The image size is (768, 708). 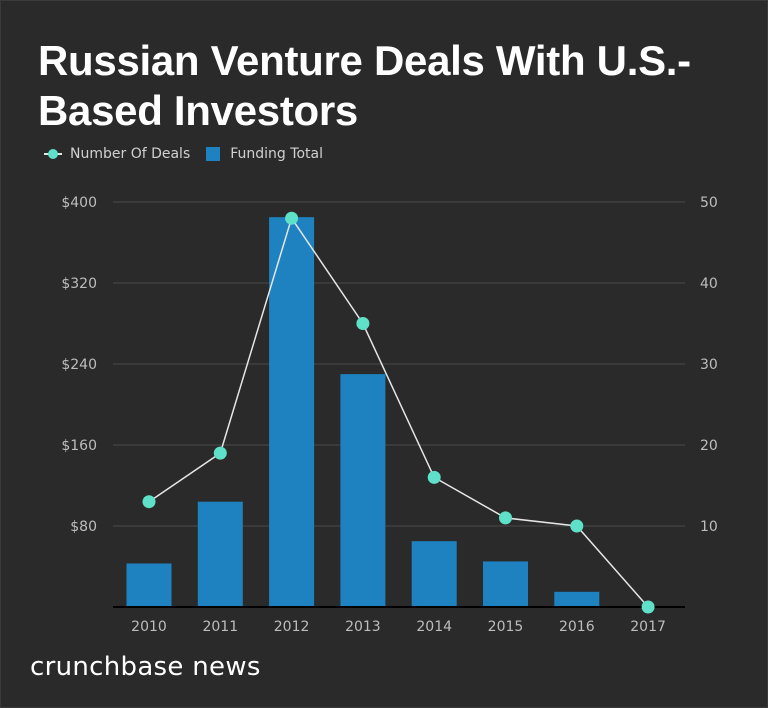 What do you see at coordinates (709, 203) in the screenshot?
I see `right-tick-label: 50` at bounding box center [709, 203].